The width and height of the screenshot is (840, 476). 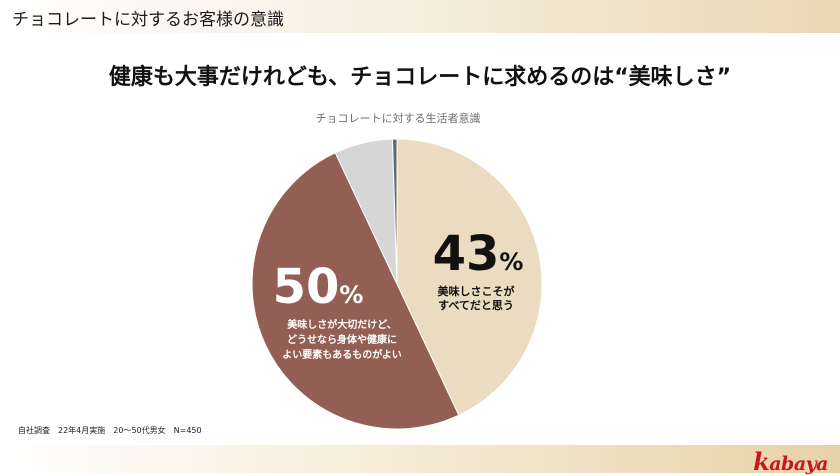 I want to click on slice-2-label-line: どうせなら身体や健康に, so click(x=342, y=339).